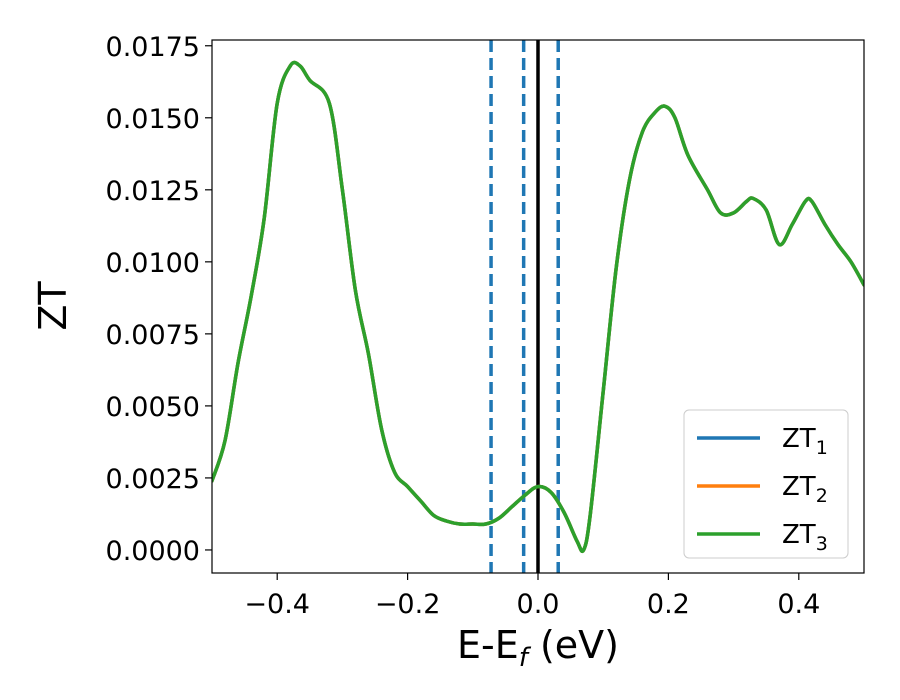  Describe the element at coordinates (408, 604) in the screenshot. I see `x-tick-label: −0.2` at that location.